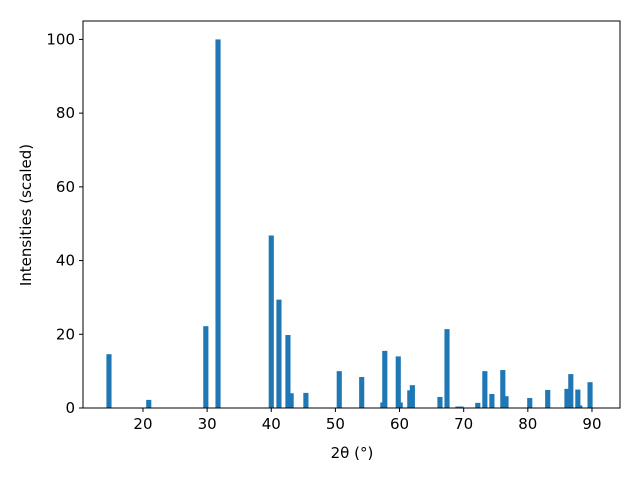 Image resolution: width=640 pixels, height=480 pixels. Describe the element at coordinates (65, 113) in the screenshot. I see `y-tick-label: 80` at that location.